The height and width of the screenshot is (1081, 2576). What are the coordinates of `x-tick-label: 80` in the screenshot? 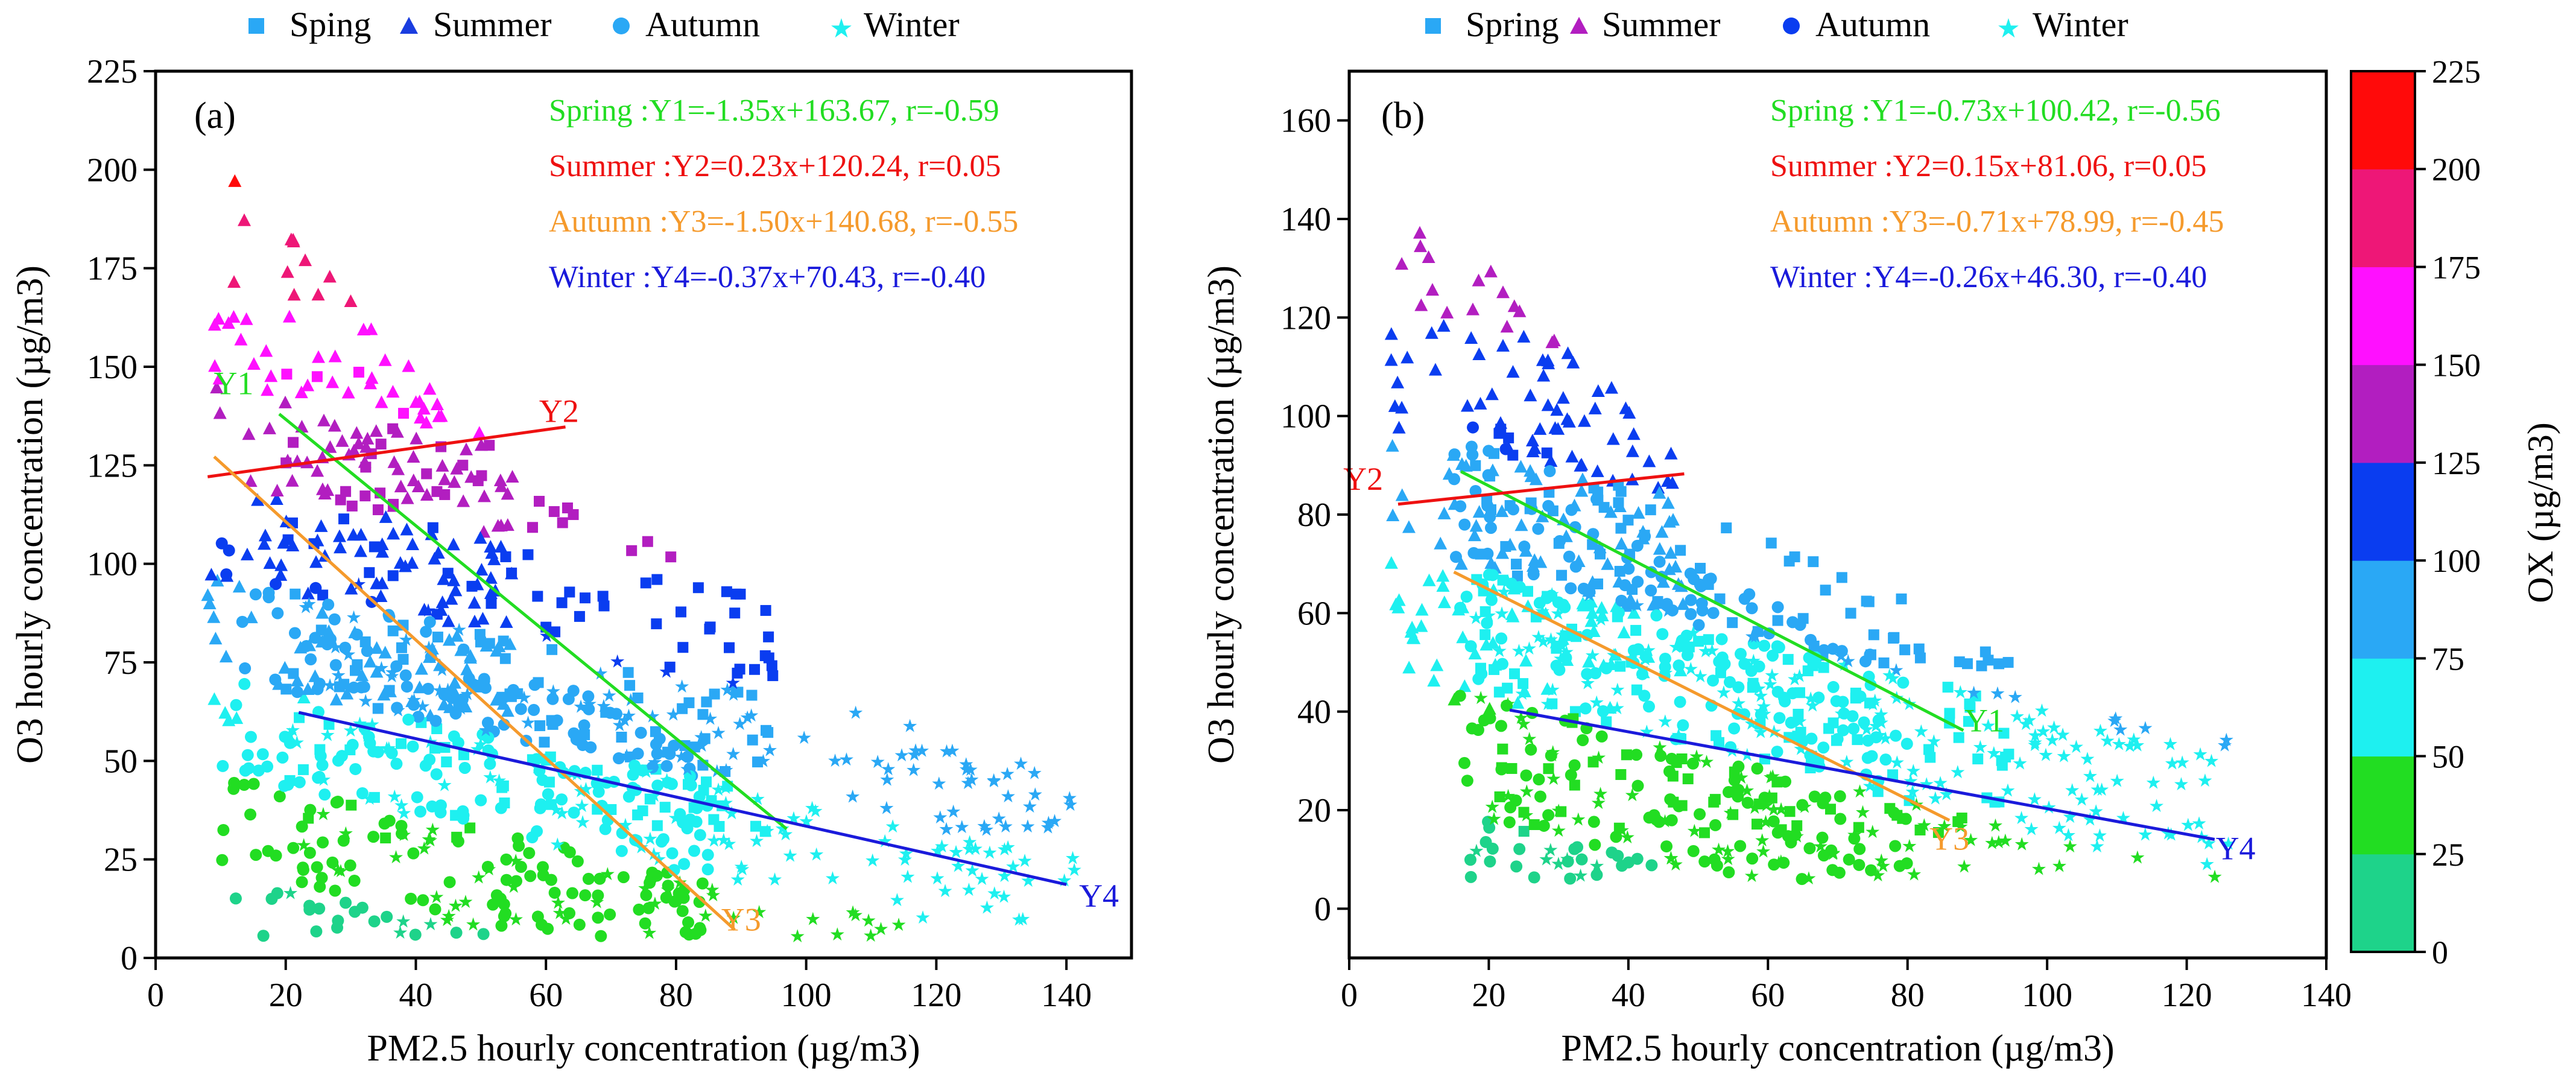 It's located at (676, 995).